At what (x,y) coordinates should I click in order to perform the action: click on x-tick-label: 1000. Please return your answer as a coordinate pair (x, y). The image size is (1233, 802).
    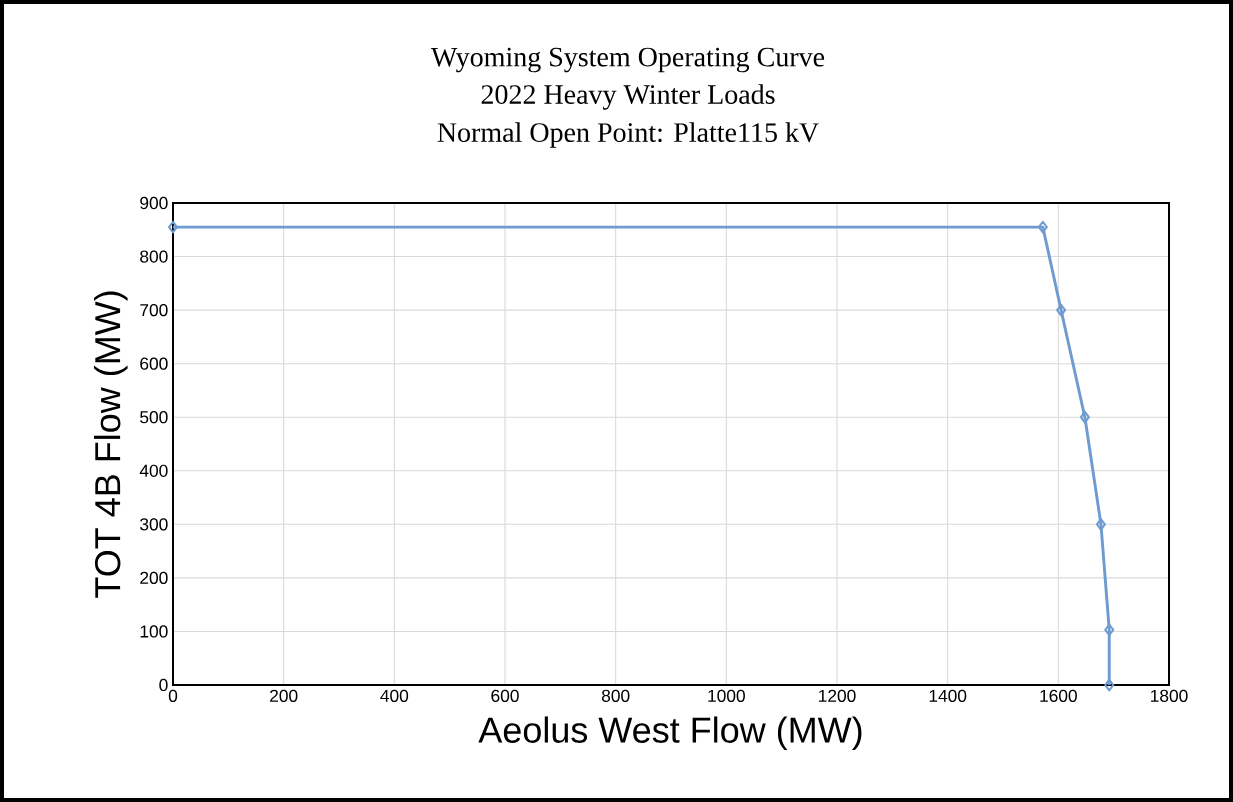
    Looking at the image, I should click on (726, 695).